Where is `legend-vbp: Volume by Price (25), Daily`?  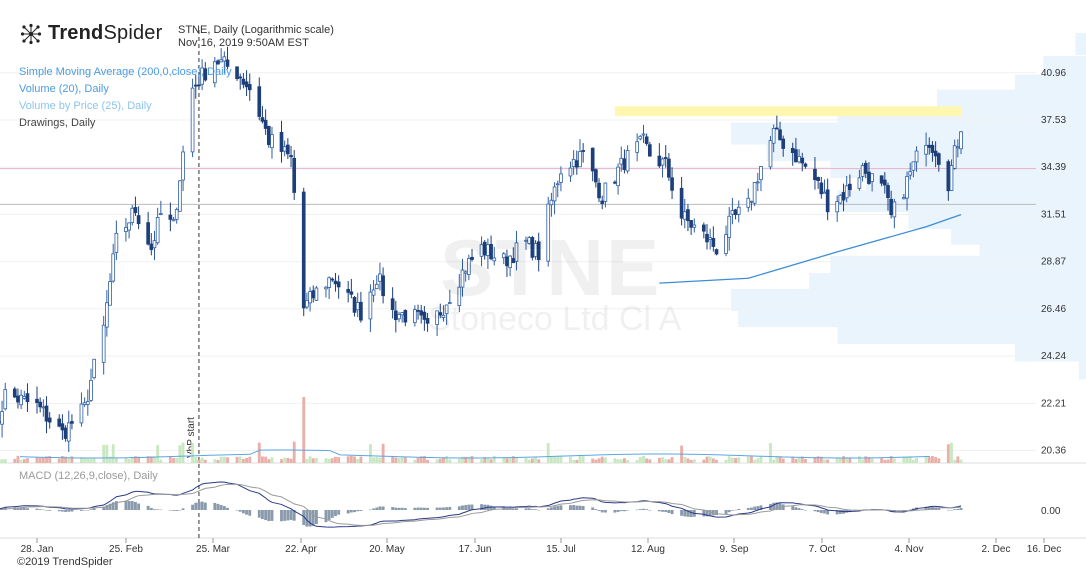
legend-vbp: Volume by Price (25), Daily is located at coordinates (85, 106).